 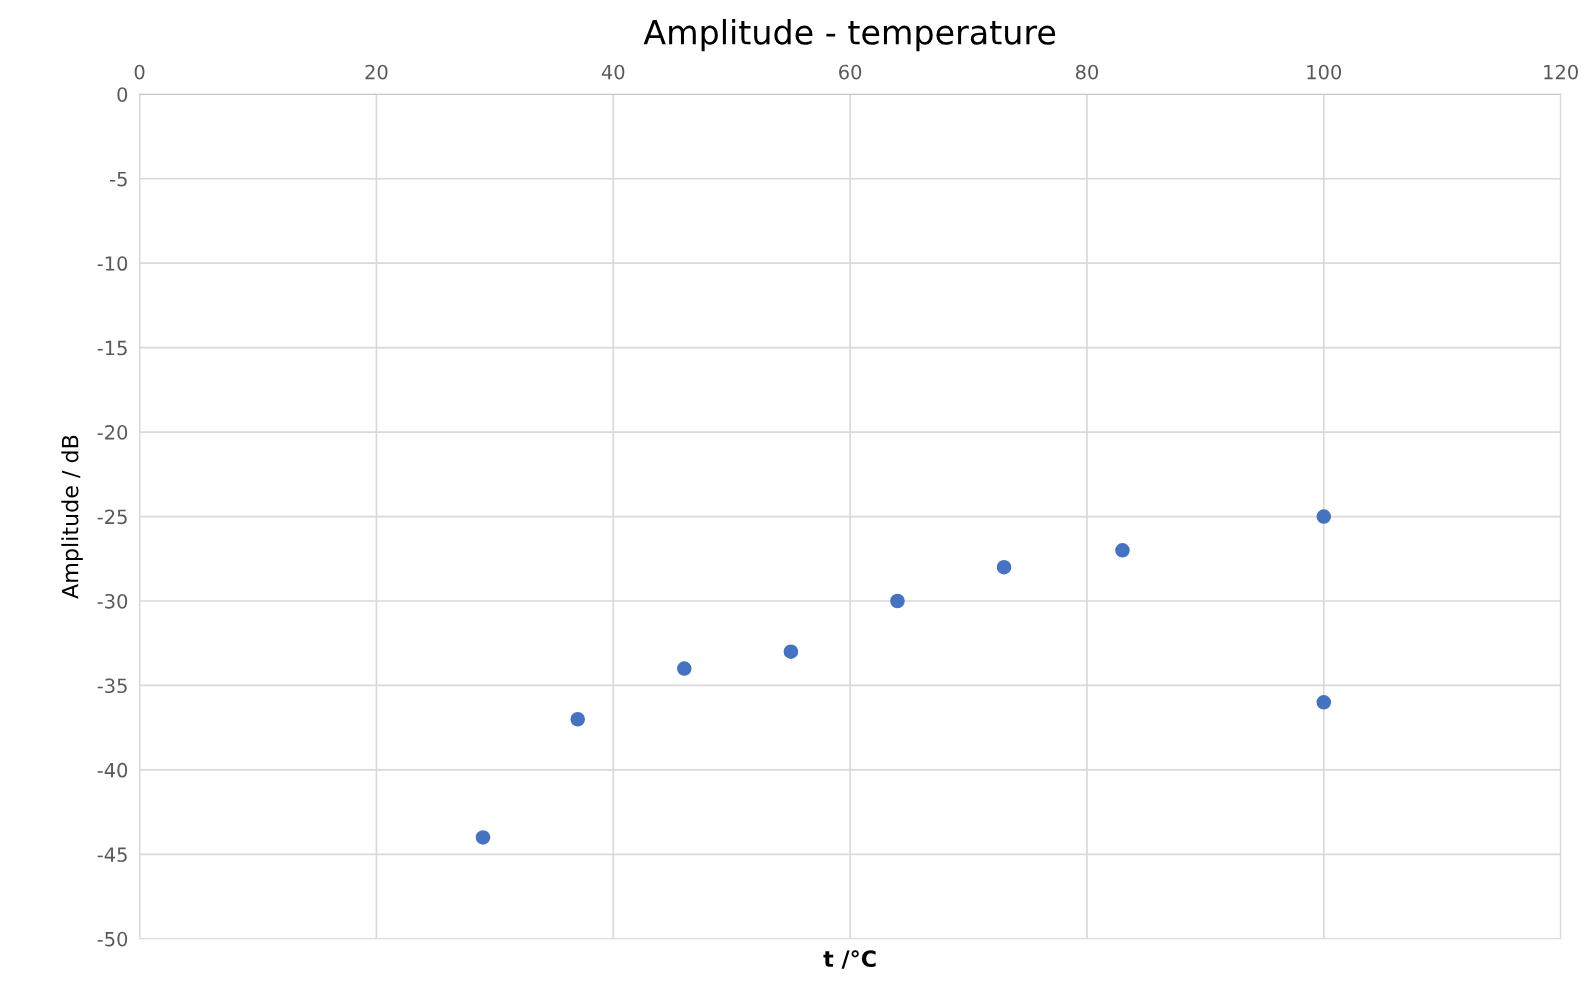 I want to click on y-tick-label: -40, so click(x=112, y=770).